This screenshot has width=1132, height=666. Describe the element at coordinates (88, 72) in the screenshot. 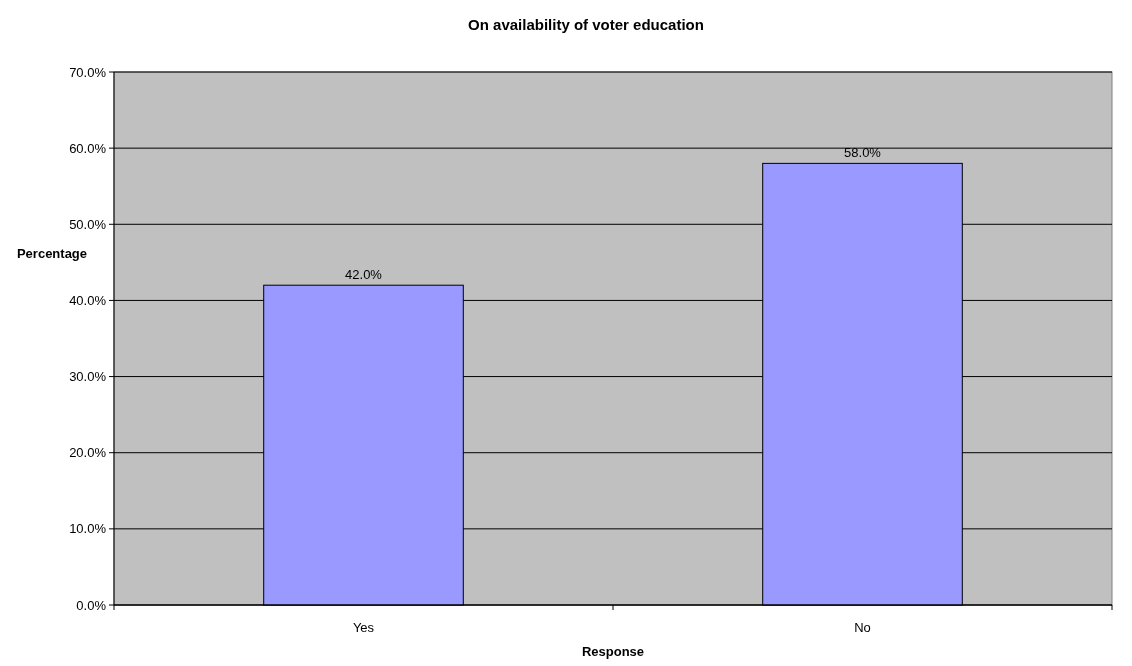

I see `y-tick-label: 70.0%` at that location.